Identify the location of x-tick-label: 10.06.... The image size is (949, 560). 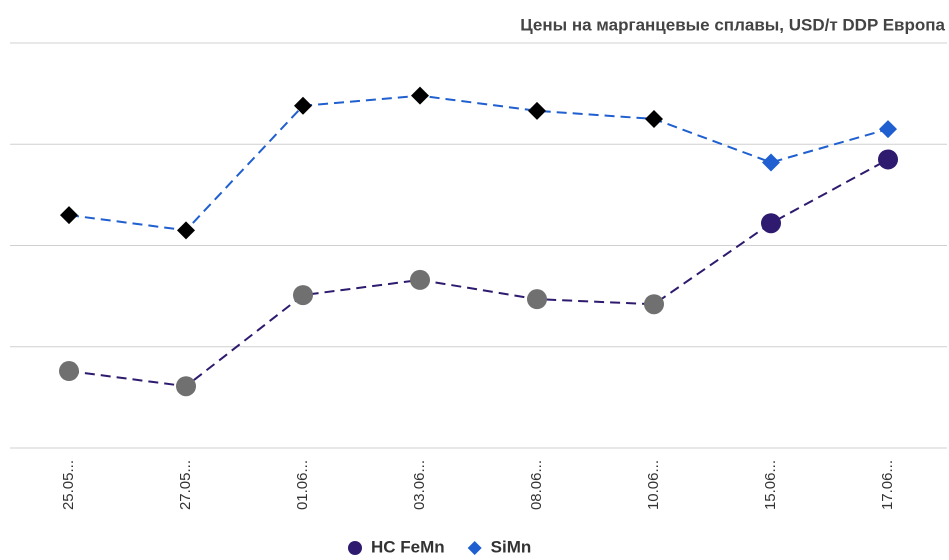
(653, 485).